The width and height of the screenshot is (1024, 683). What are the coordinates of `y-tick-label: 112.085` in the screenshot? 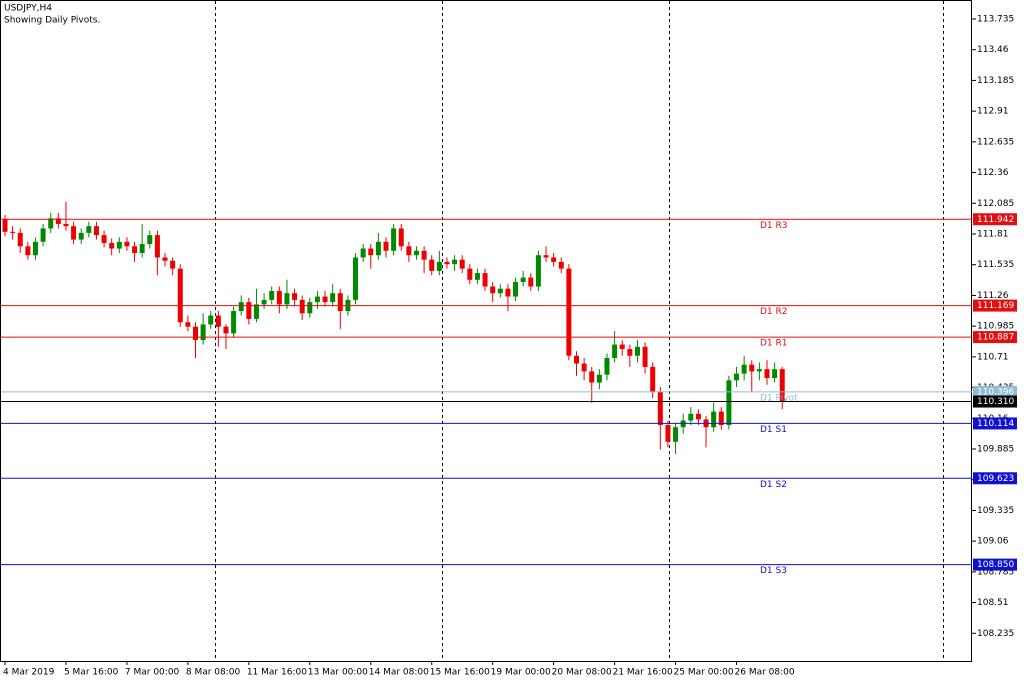 It's located at (995, 204).